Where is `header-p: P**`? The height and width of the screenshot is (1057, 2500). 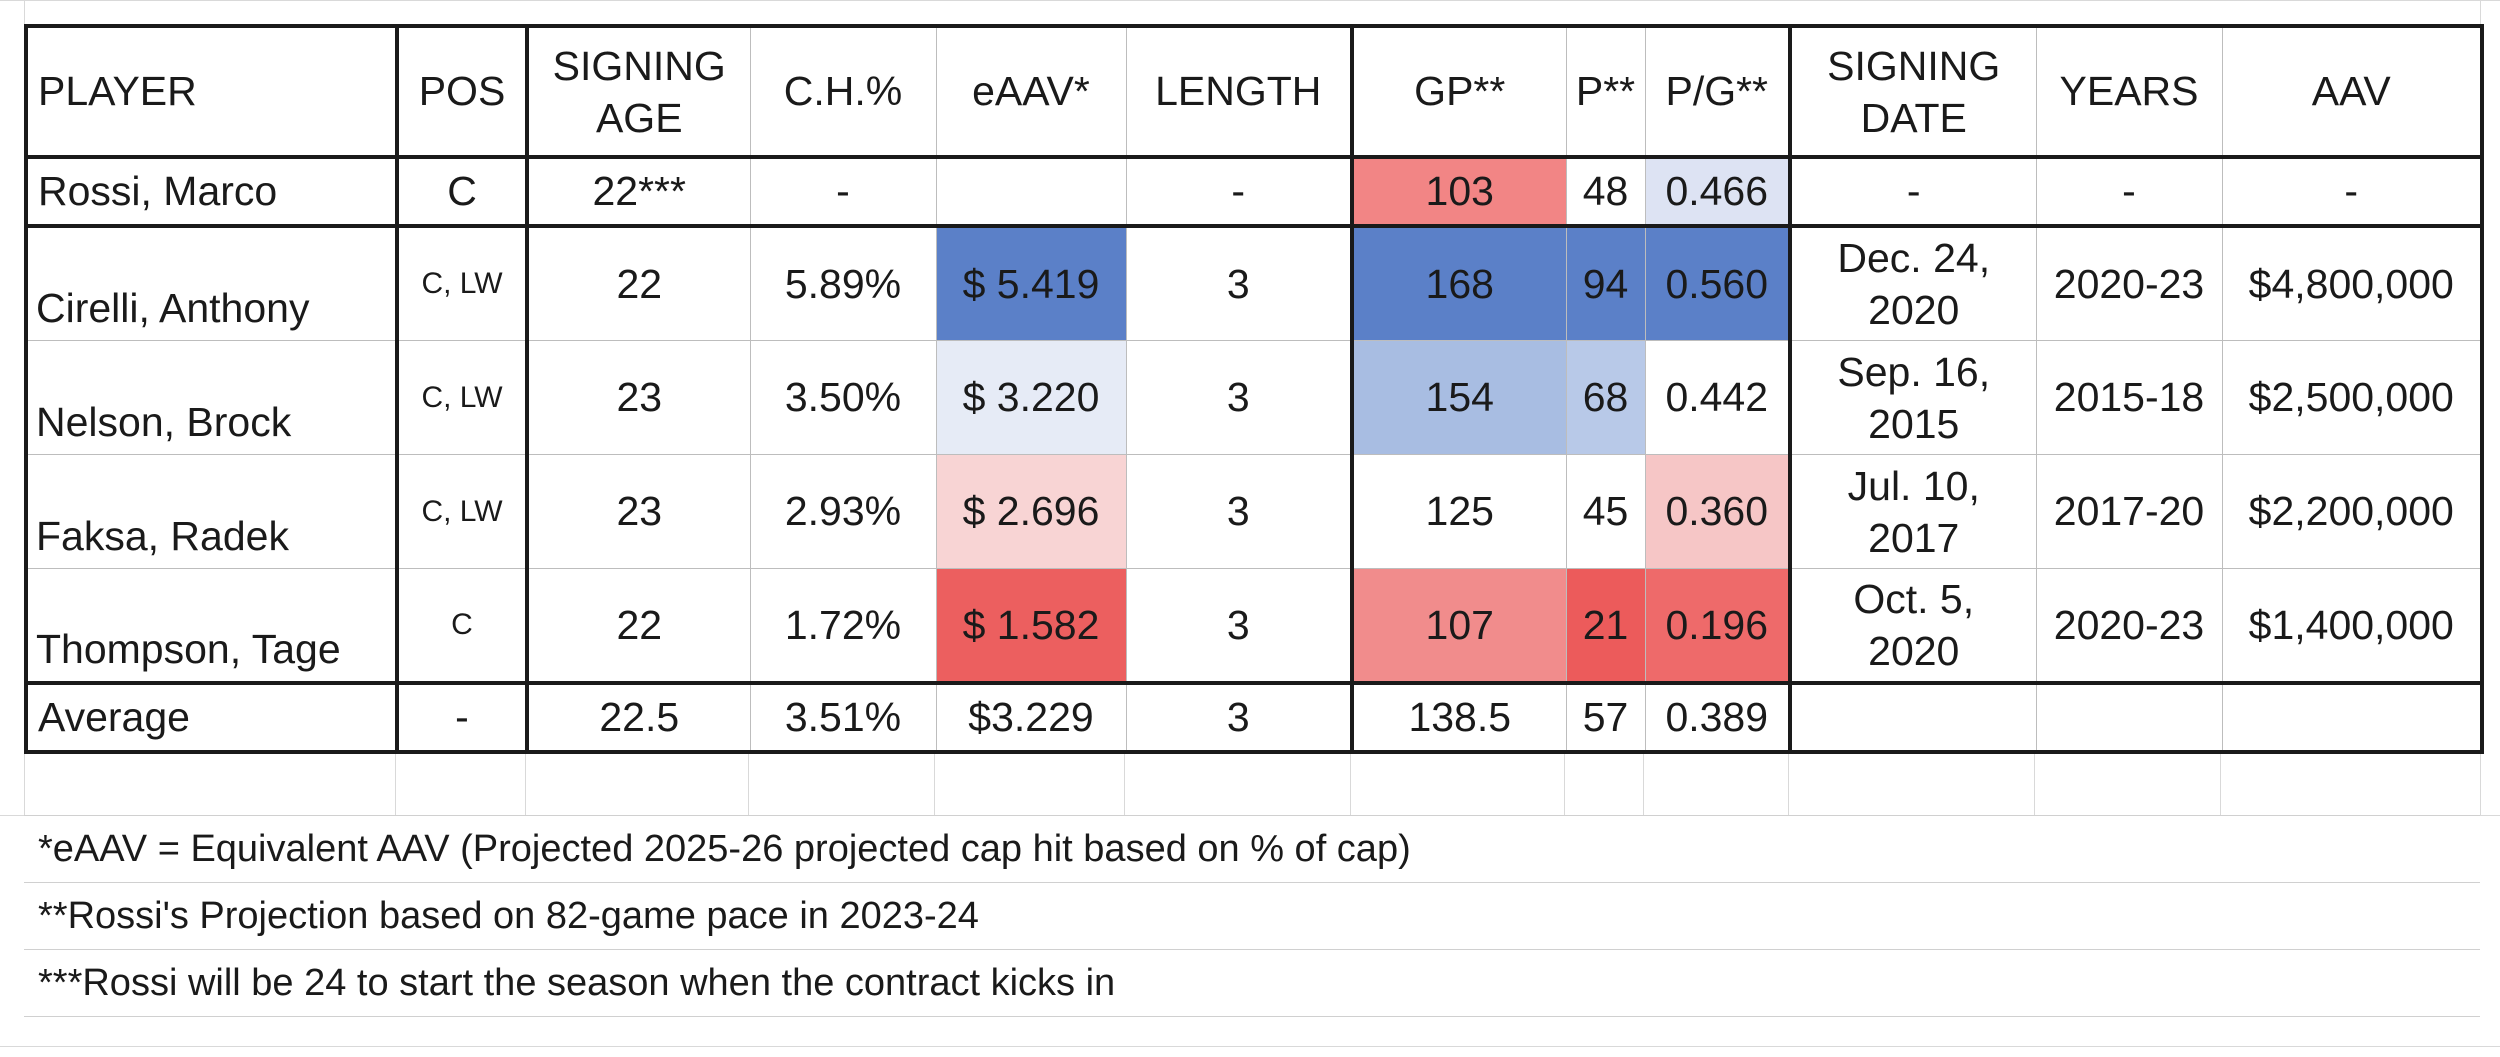
header-p: P** is located at coordinates (1605, 91).